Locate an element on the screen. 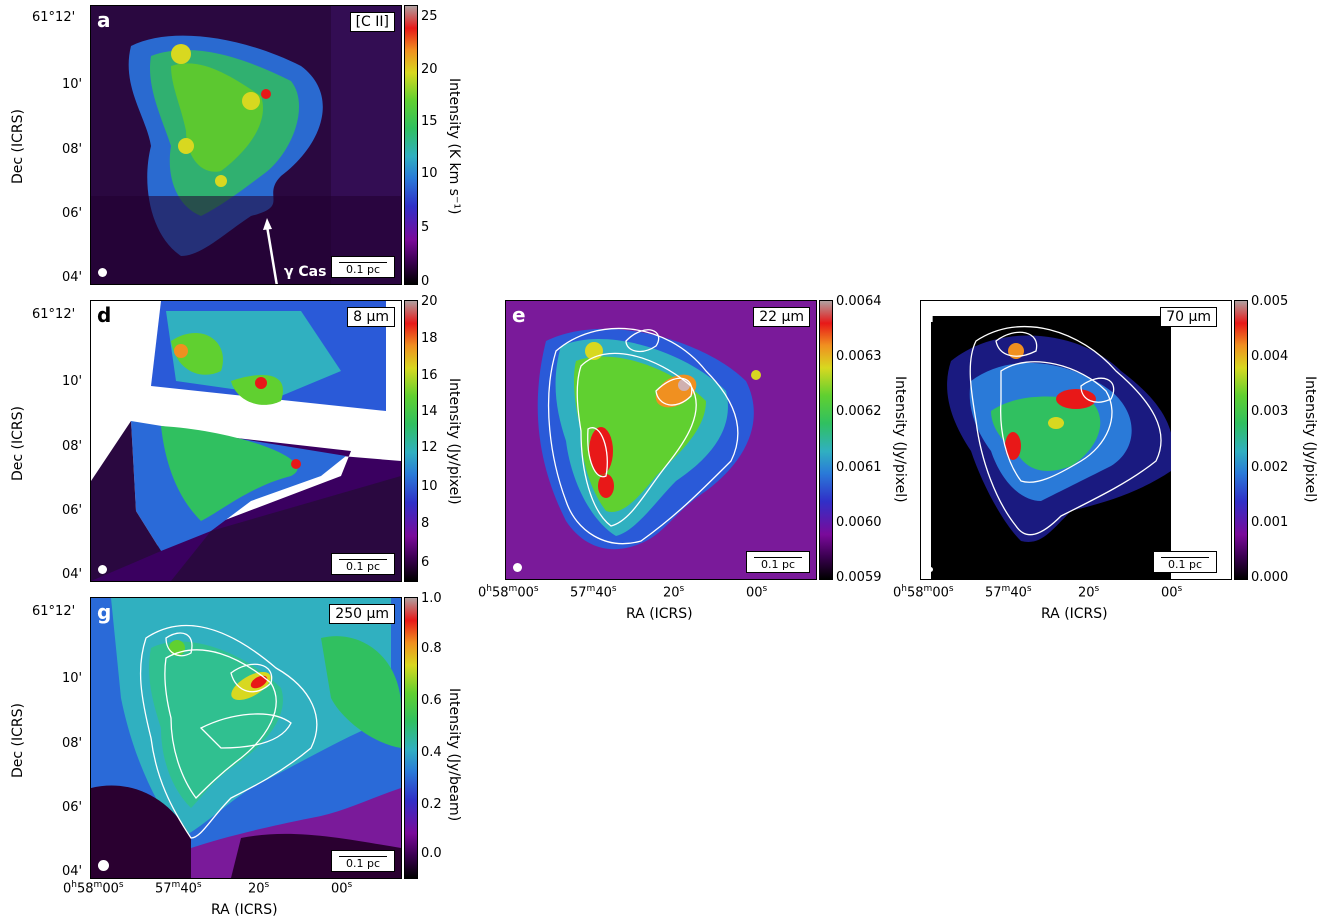 The width and height of the screenshot is (1334, 922). cbar-d-tick: 16 is located at coordinates (429, 375).